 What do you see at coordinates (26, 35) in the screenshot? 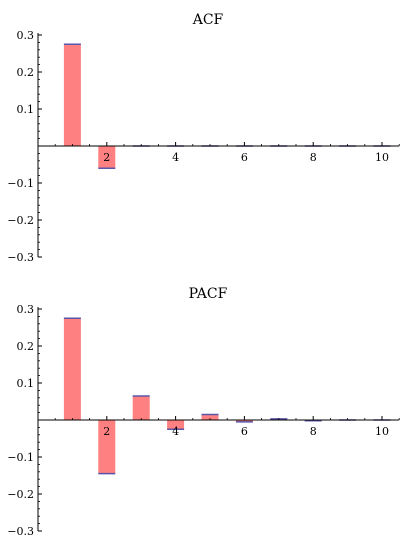
I see `acf-y-tick-label: 0.3` at bounding box center [26, 35].